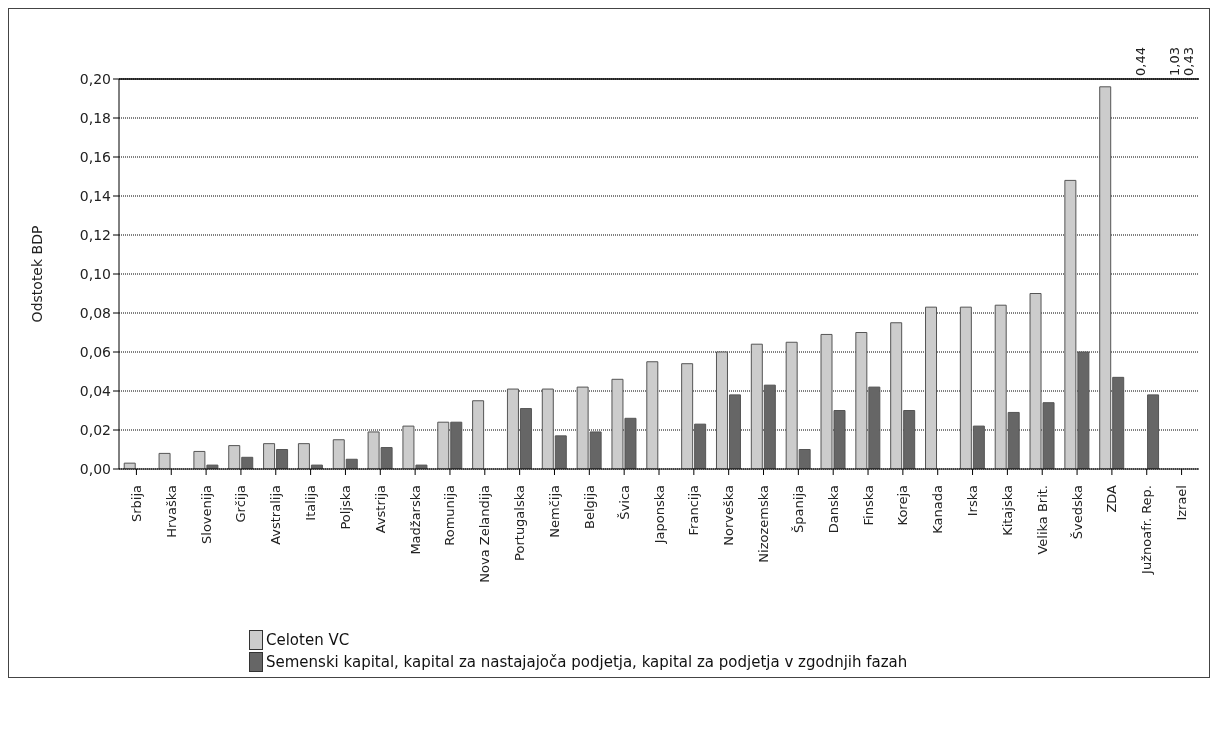  Describe the element at coordinates (868, 505) in the screenshot. I see `x-tick-label: Finska` at that location.